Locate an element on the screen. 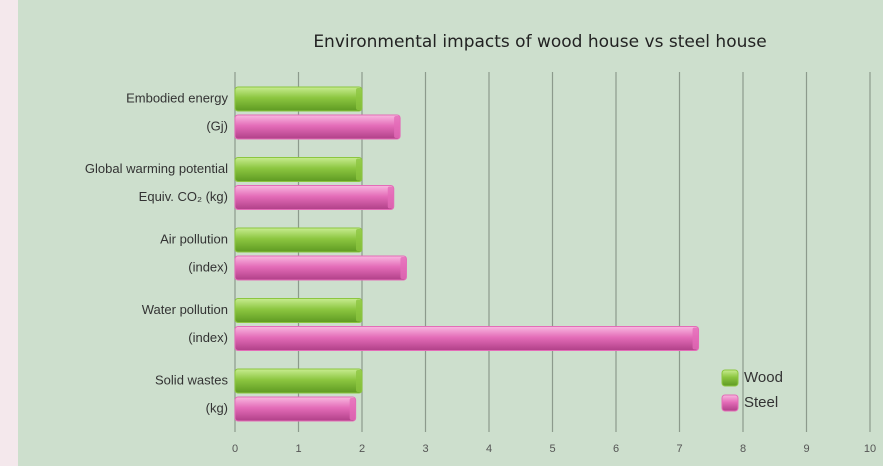 This screenshot has height=466, width=883. y-tick-label: (kg) is located at coordinates (217, 407).